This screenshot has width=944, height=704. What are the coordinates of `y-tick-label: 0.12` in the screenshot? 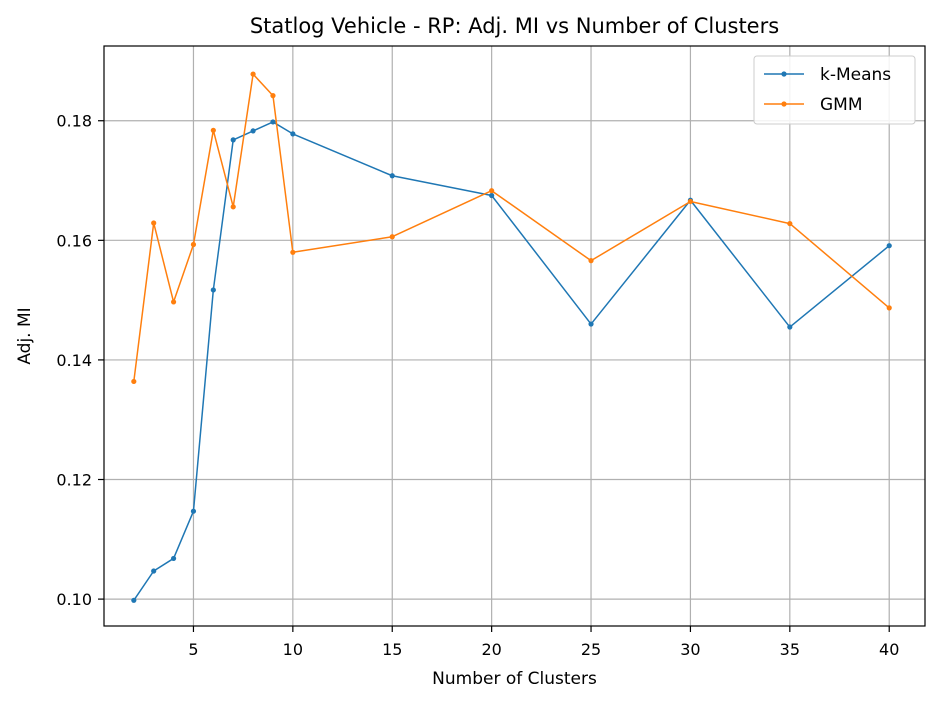 It's located at (74, 480).